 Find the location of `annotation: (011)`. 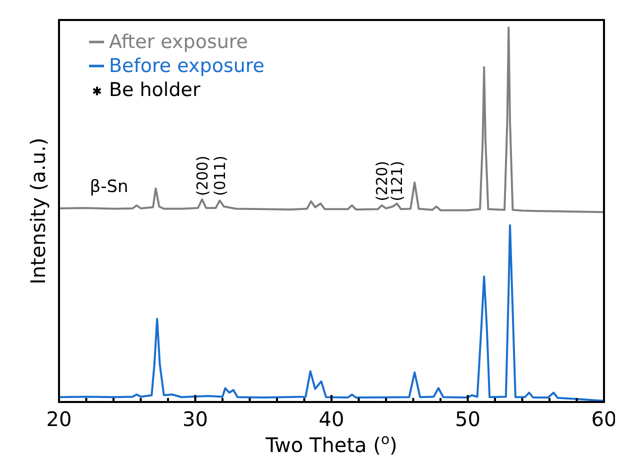

annotation: (011) is located at coordinates (220, 176).